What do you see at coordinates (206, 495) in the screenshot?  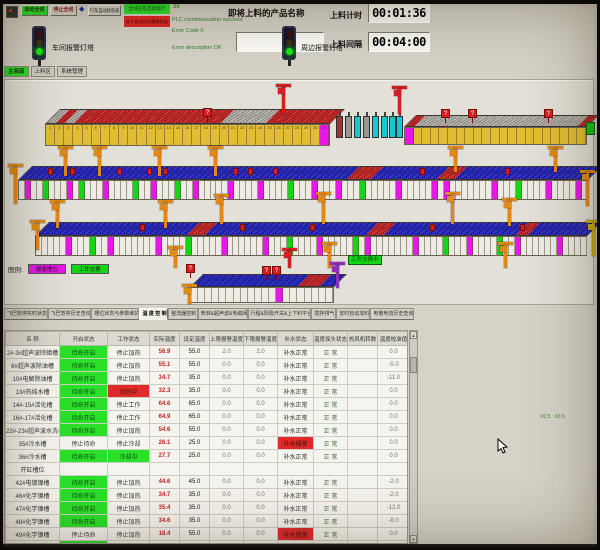 I see `table-row: 46#化学镍槽 待命开启 停止加热 34.7 35.0 0.0 0.0 补水正常正 常 -2.0` at bounding box center [206, 495].